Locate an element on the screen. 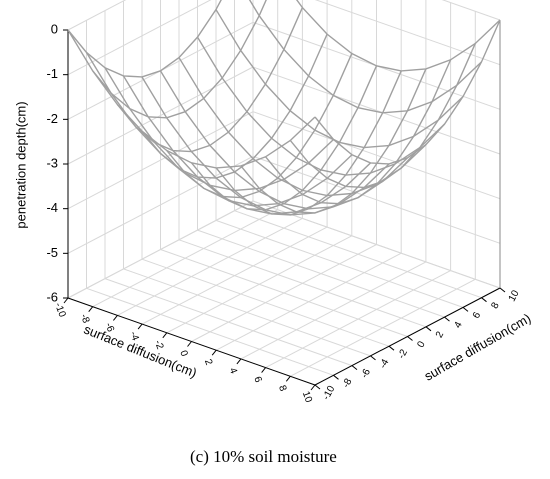  z-tick-label: -2 is located at coordinates (52, 118).